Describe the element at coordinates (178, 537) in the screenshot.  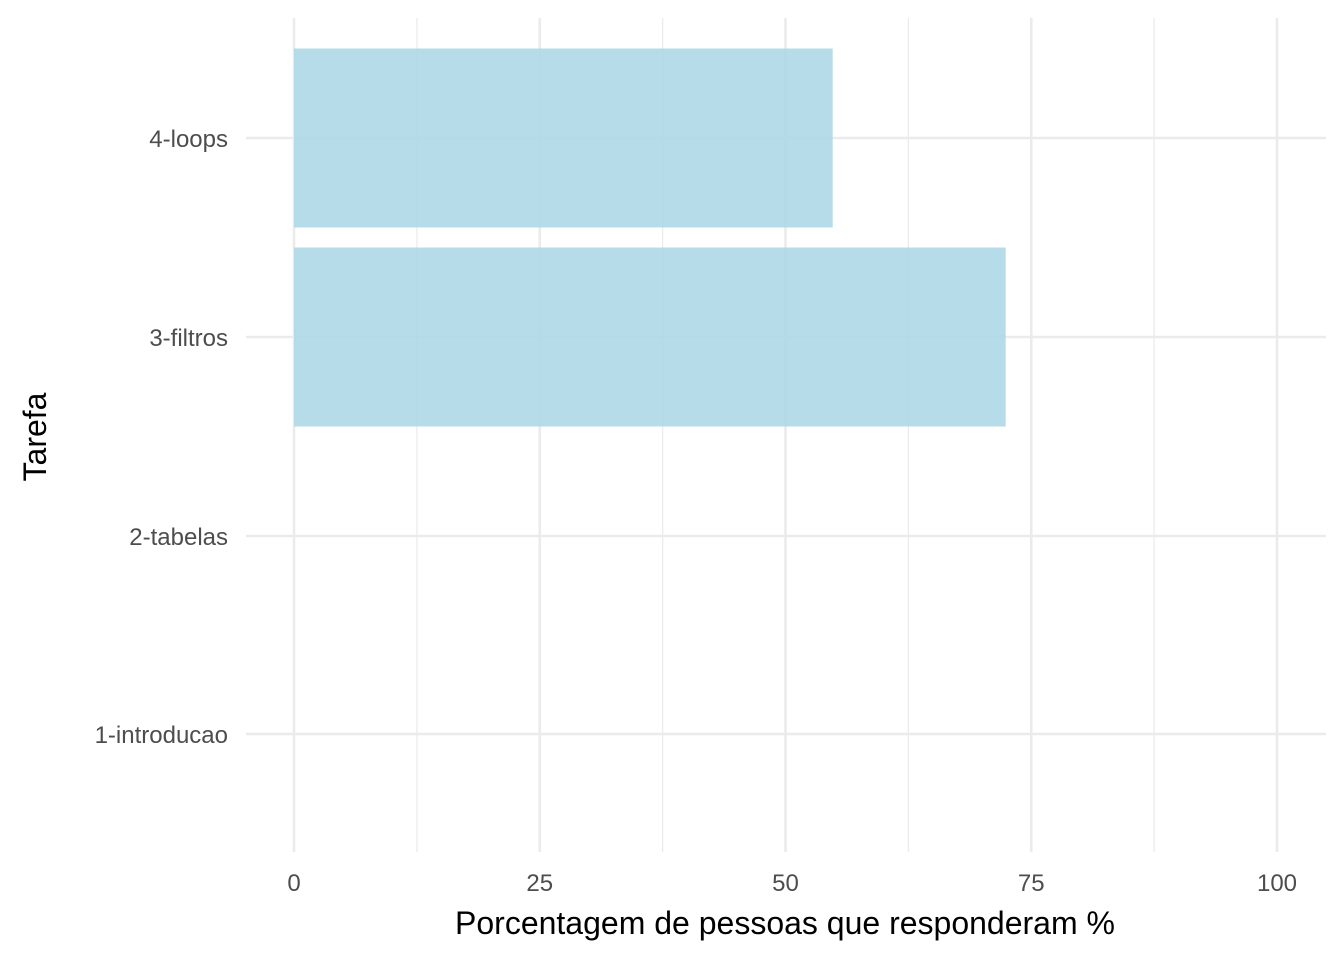
I see `y-tick-label: 2-tabelas` at that location.